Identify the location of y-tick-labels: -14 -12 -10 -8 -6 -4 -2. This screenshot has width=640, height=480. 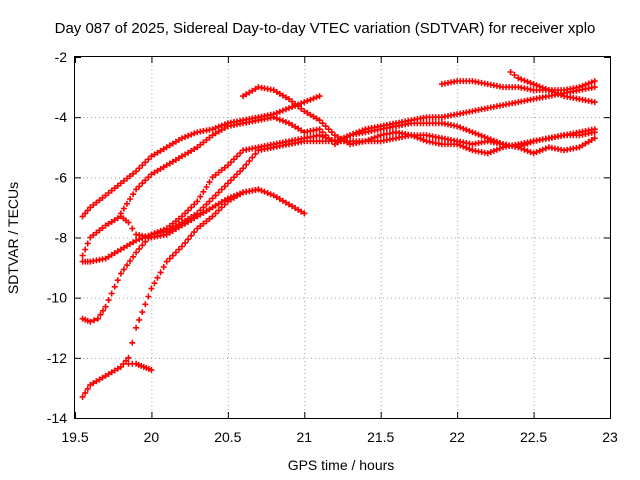
(57, 237).